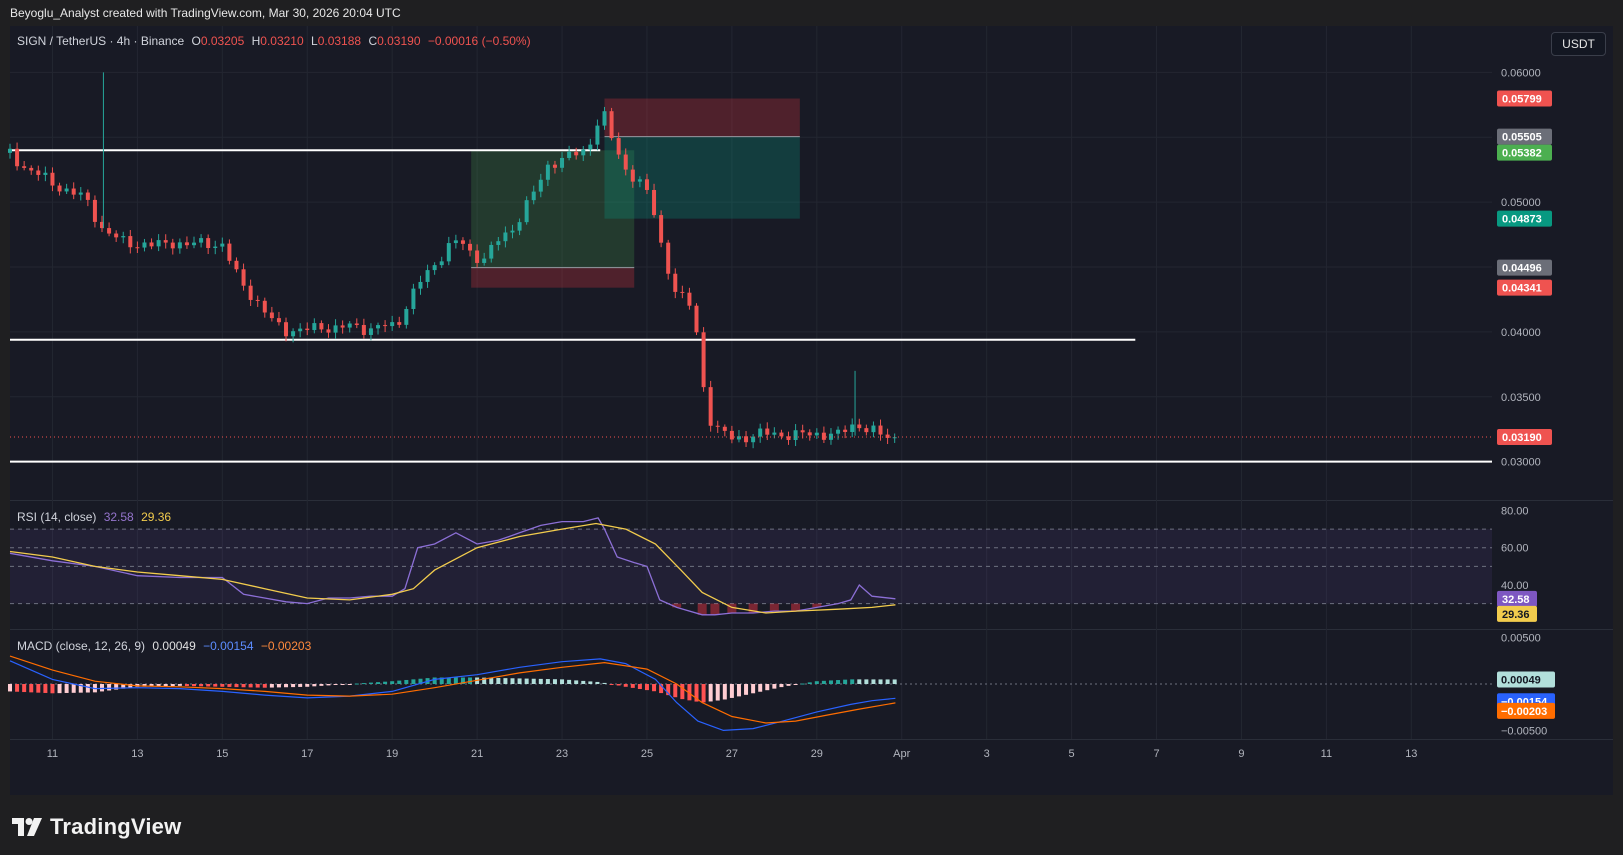  I want to click on close-label: C, so click(373, 41).